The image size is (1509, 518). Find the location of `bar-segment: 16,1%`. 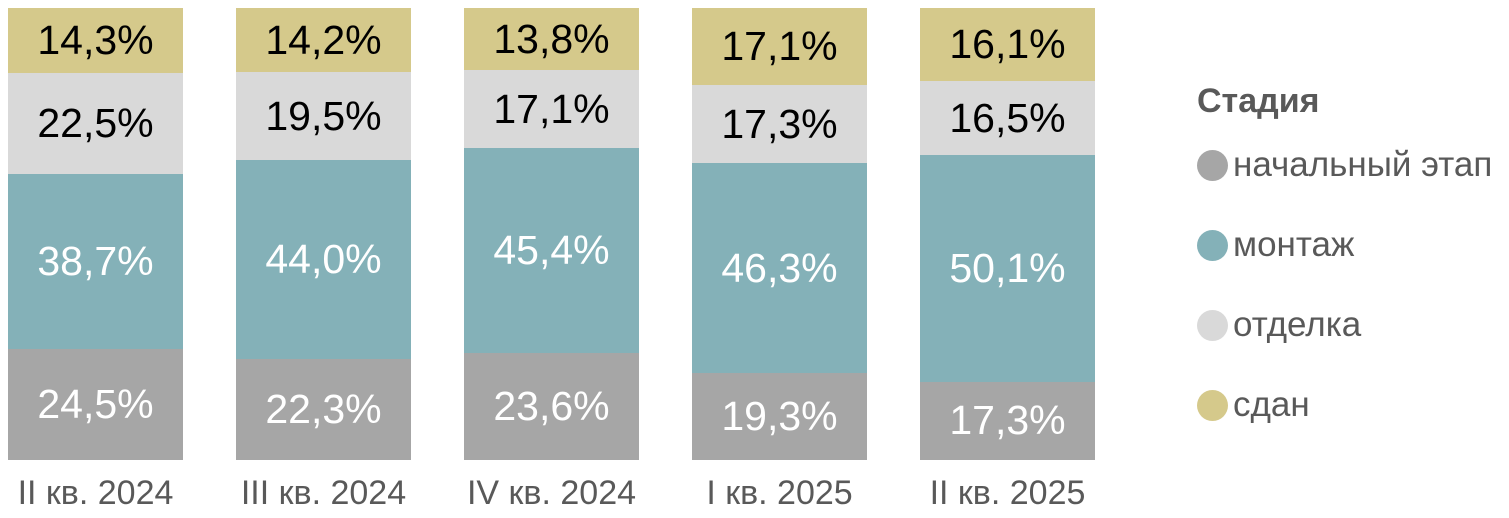

bar-segment: 16,1% is located at coordinates (1007, 44).